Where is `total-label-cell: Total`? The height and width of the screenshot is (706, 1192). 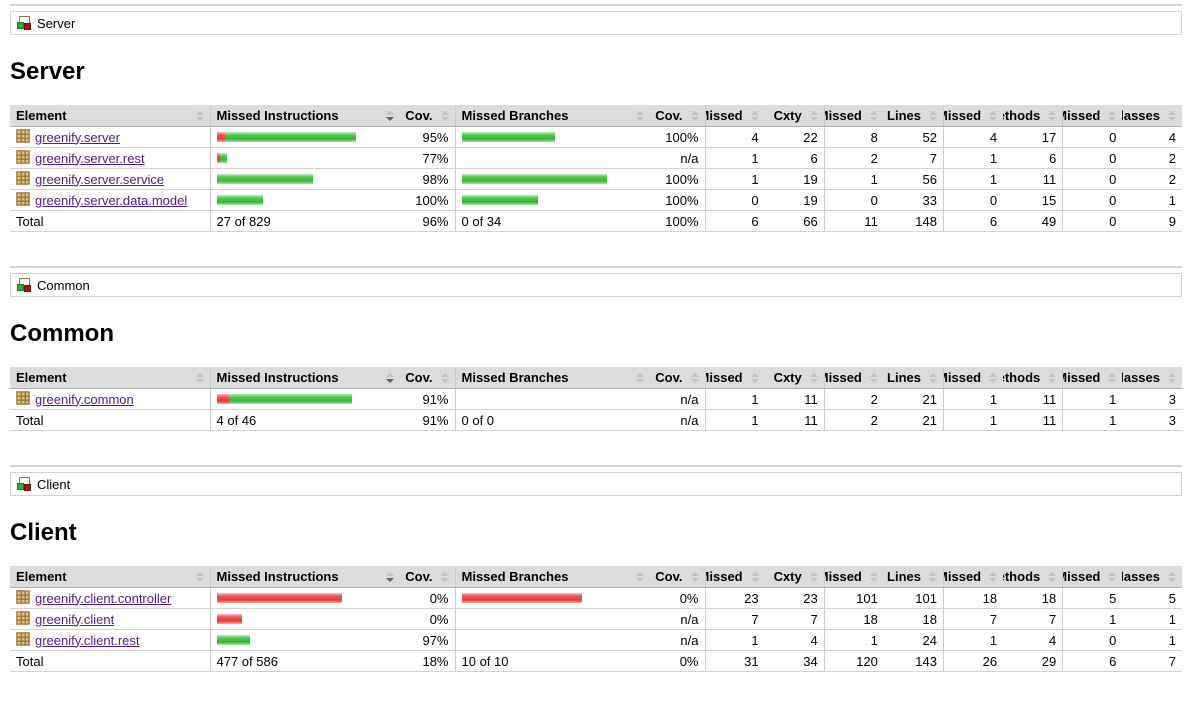
total-label-cell: Total is located at coordinates (110, 221).